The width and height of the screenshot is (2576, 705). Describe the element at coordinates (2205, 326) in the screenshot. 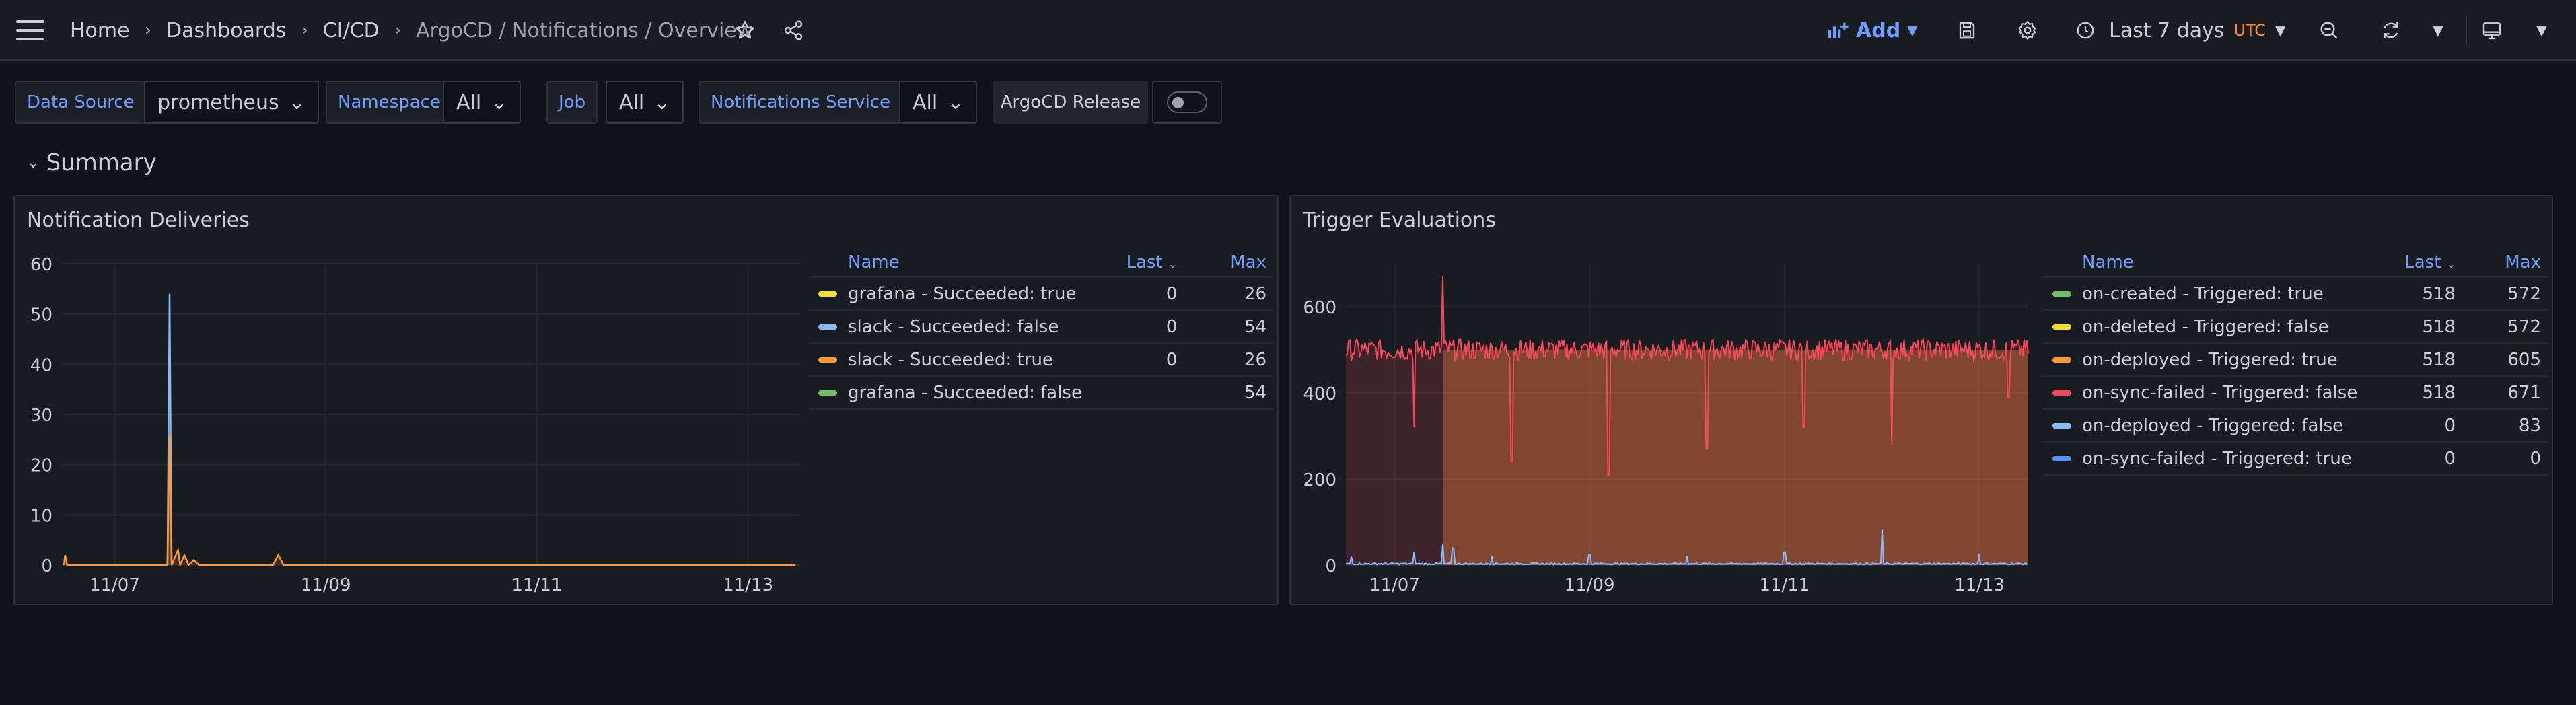

I see `series-name: on-deleted - Triggered: false` at that location.